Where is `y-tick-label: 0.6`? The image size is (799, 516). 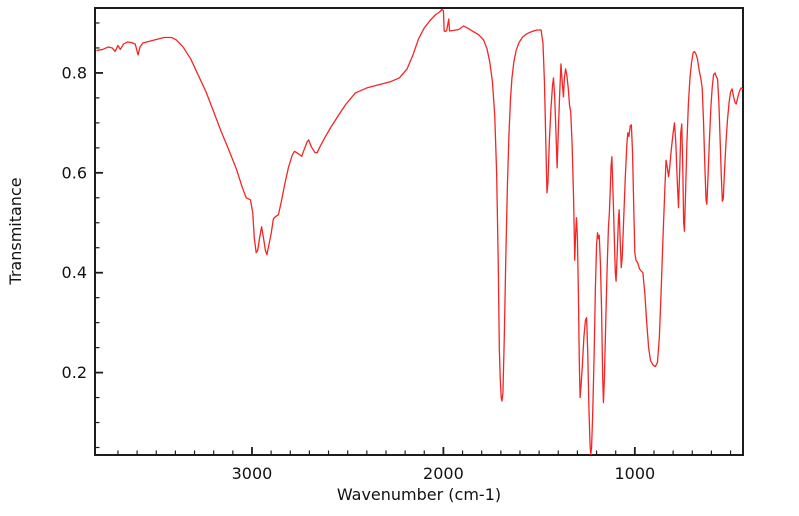
y-tick-label: 0.6 is located at coordinates (74, 172).